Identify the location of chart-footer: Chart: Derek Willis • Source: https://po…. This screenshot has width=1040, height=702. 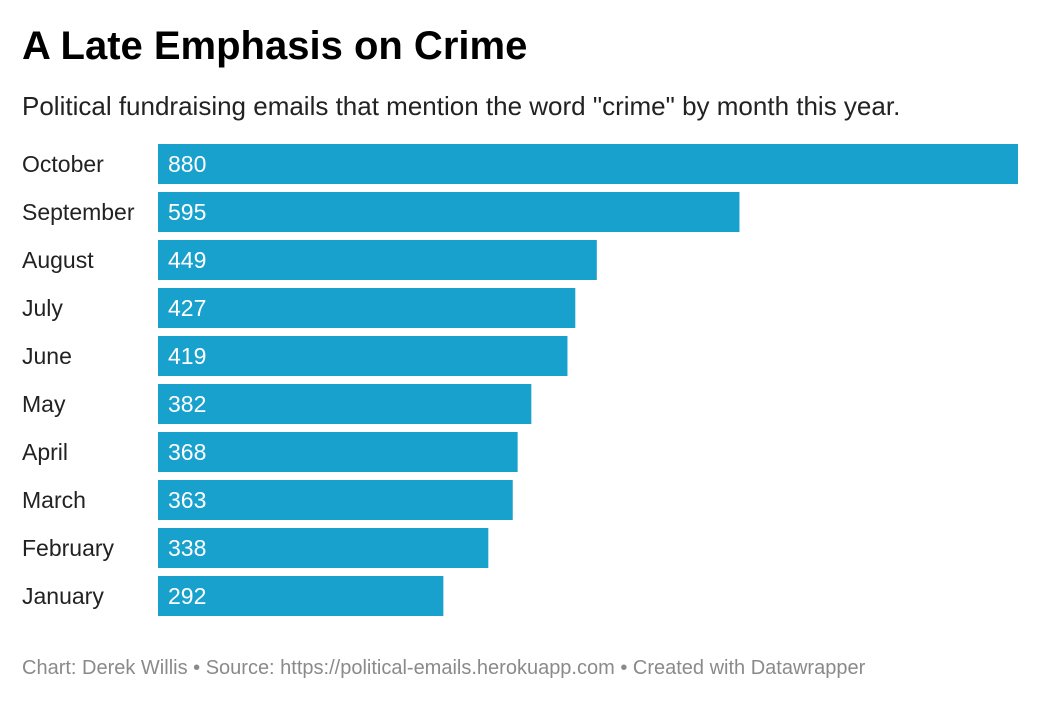
(444, 668).